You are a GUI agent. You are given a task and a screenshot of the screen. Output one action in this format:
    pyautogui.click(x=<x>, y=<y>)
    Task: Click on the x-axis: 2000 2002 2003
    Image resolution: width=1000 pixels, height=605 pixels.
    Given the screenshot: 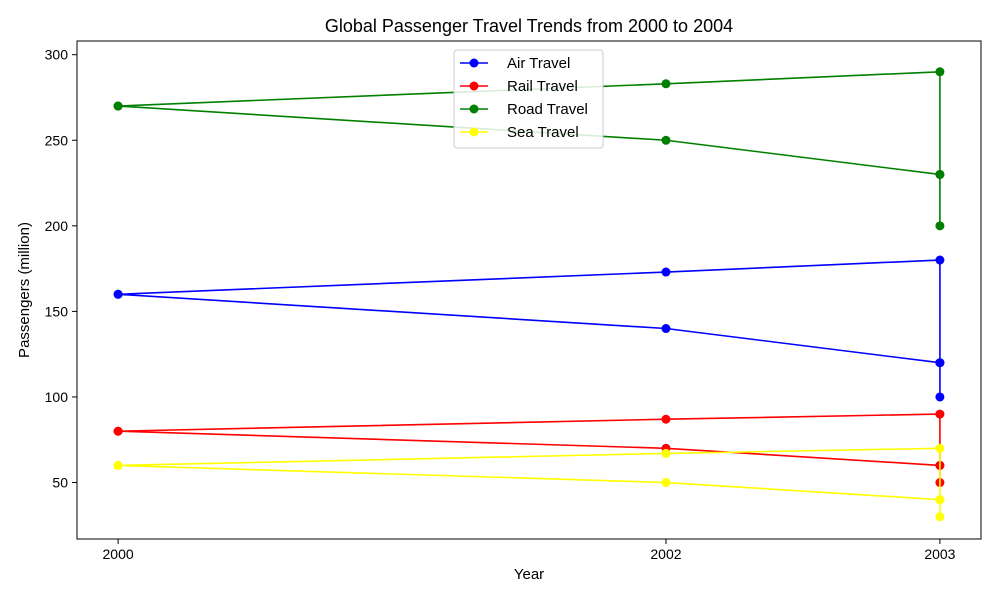 What is the action you would take?
    pyautogui.click(x=529, y=550)
    